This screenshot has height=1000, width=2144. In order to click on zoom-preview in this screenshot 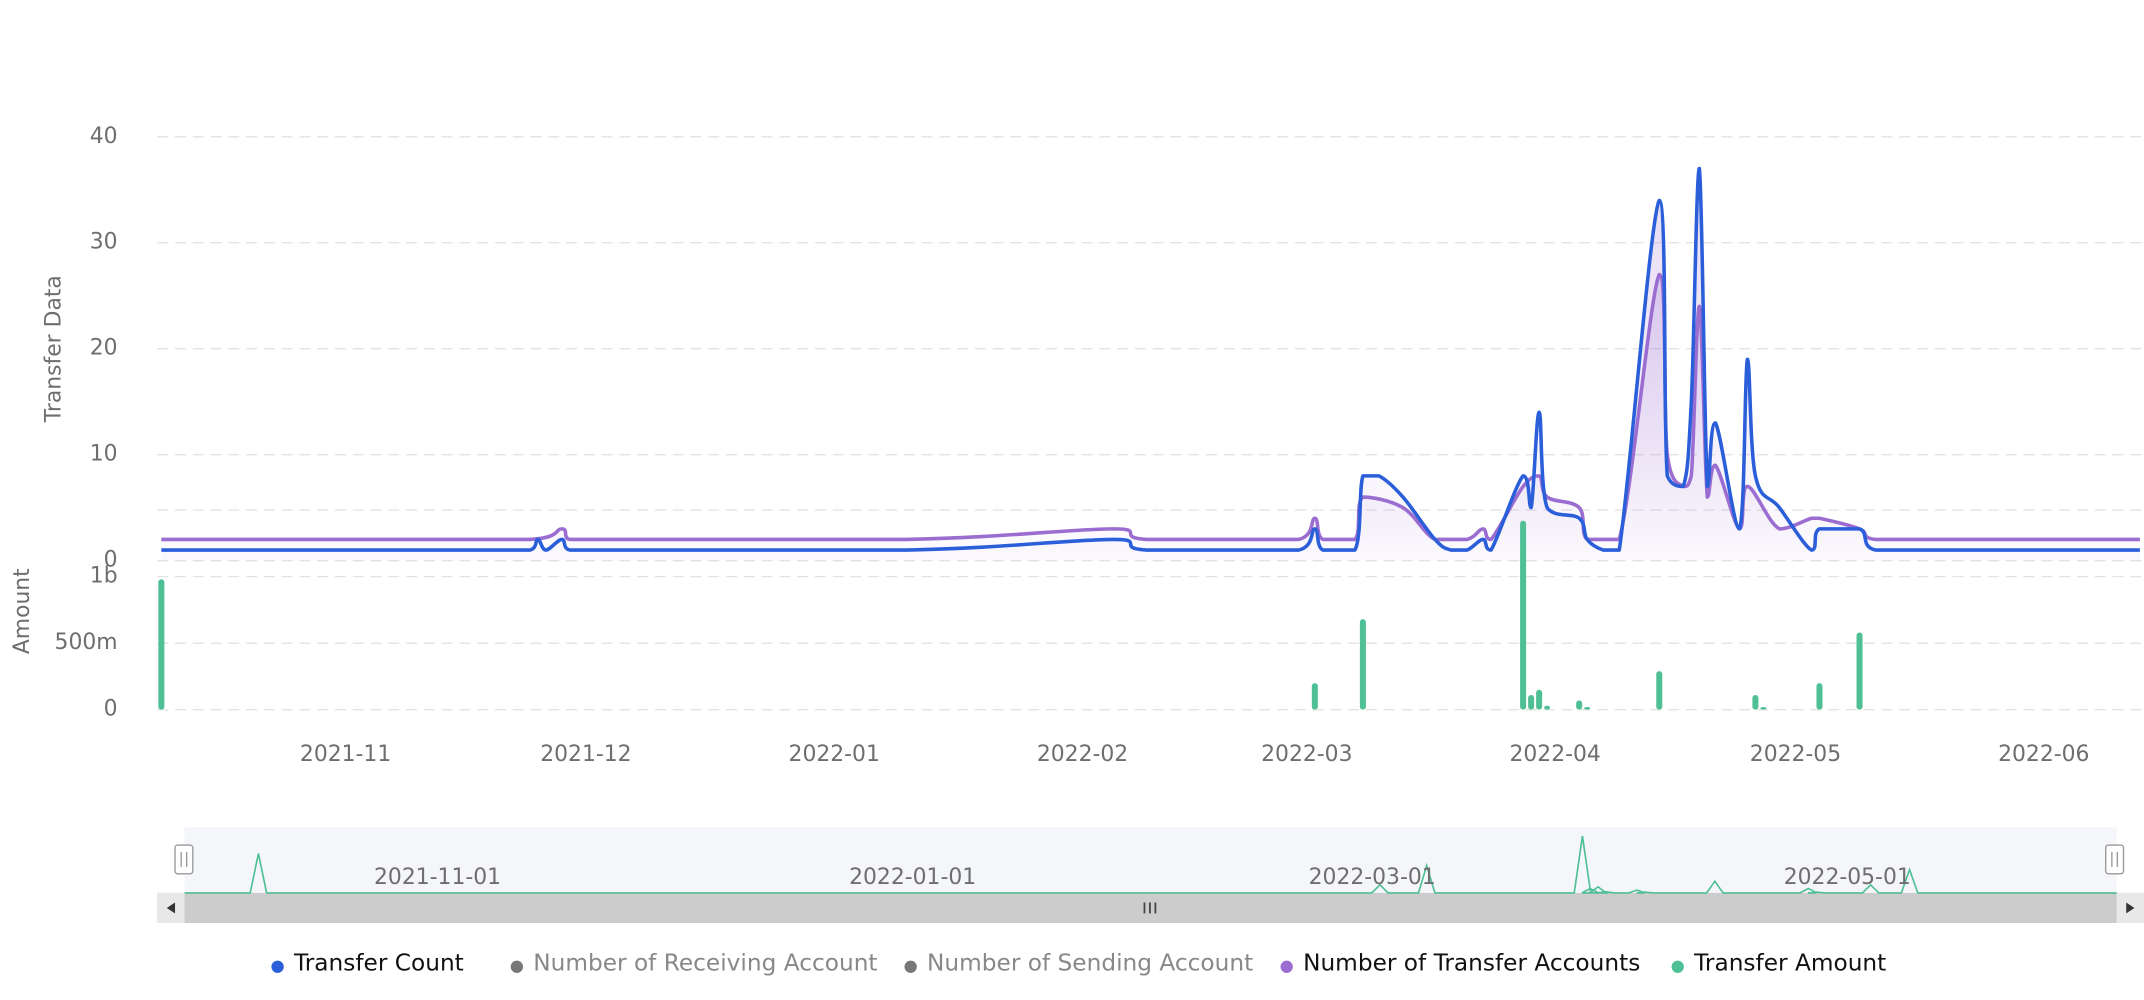, I will do `click(1150, 864)`.